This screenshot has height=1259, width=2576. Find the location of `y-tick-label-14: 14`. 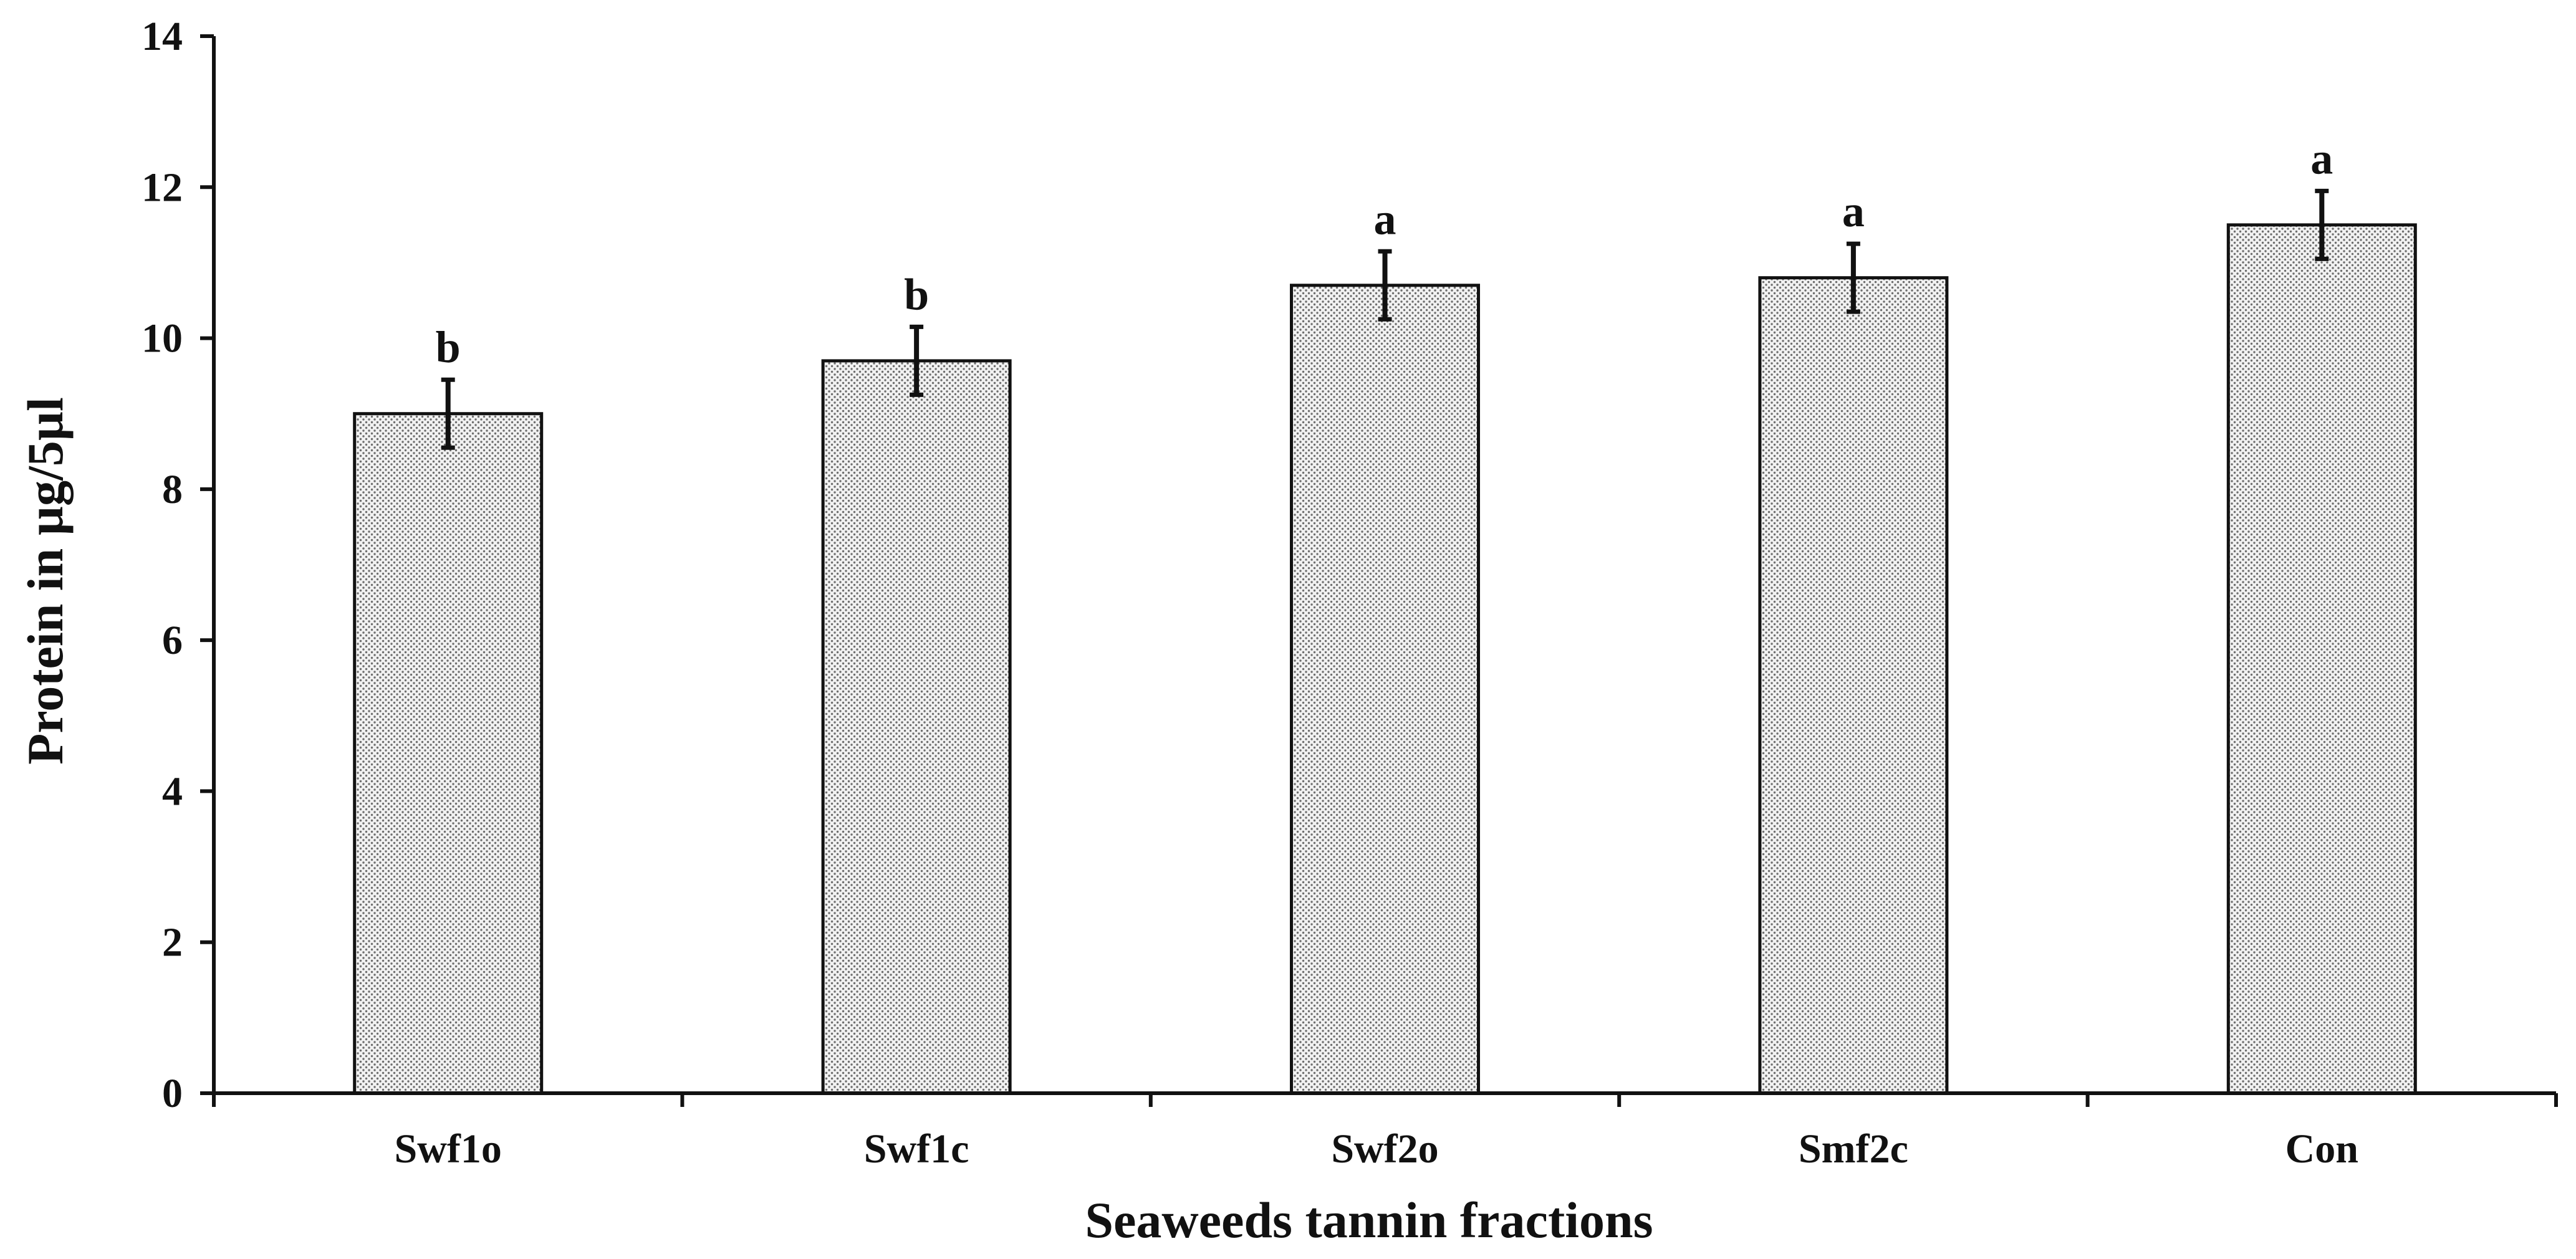

y-tick-label-14: 14 is located at coordinates (162, 36).